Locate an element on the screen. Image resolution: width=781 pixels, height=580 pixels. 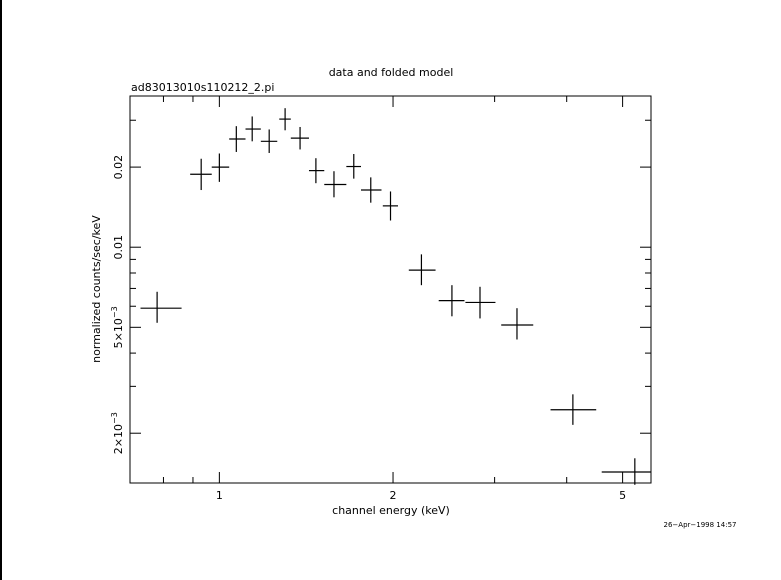
window-left-edge is located at coordinates (1, 290).